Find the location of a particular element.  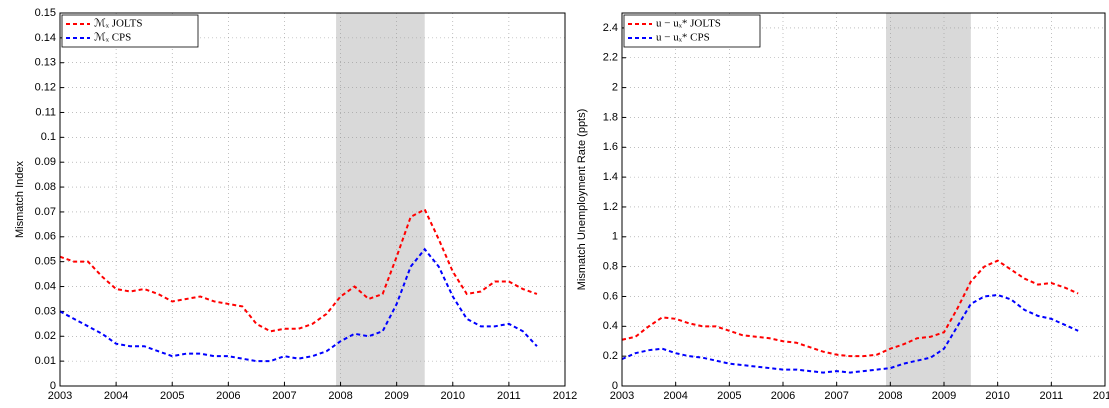

y-tick-label: 2.2 is located at coordinates (610, 58).